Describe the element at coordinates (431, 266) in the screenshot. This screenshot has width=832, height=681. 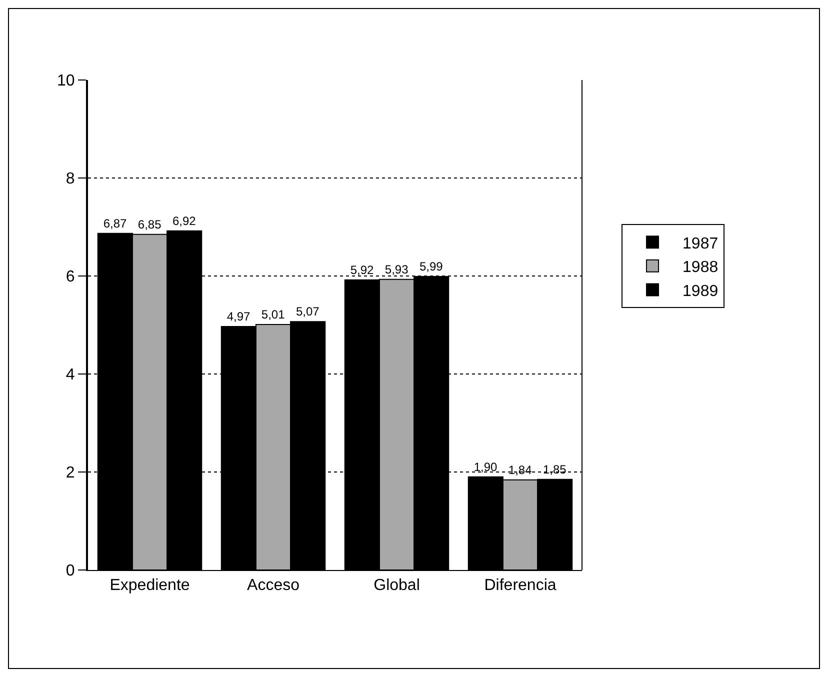
I see `data-label: 5,99` at that location.